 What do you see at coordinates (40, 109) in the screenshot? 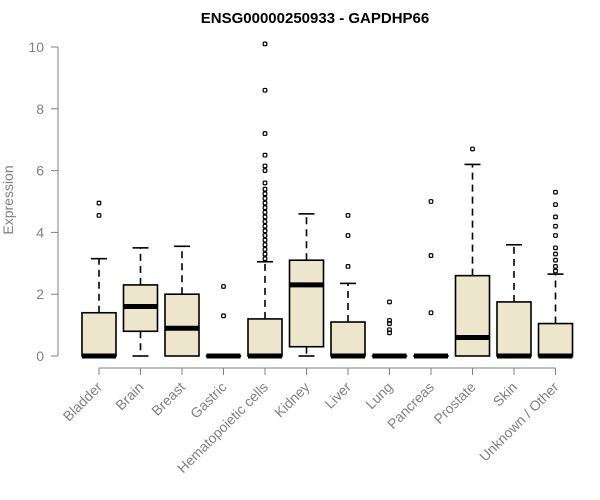
I see `y-tick-label: 8` at bounding box center [40, 109].